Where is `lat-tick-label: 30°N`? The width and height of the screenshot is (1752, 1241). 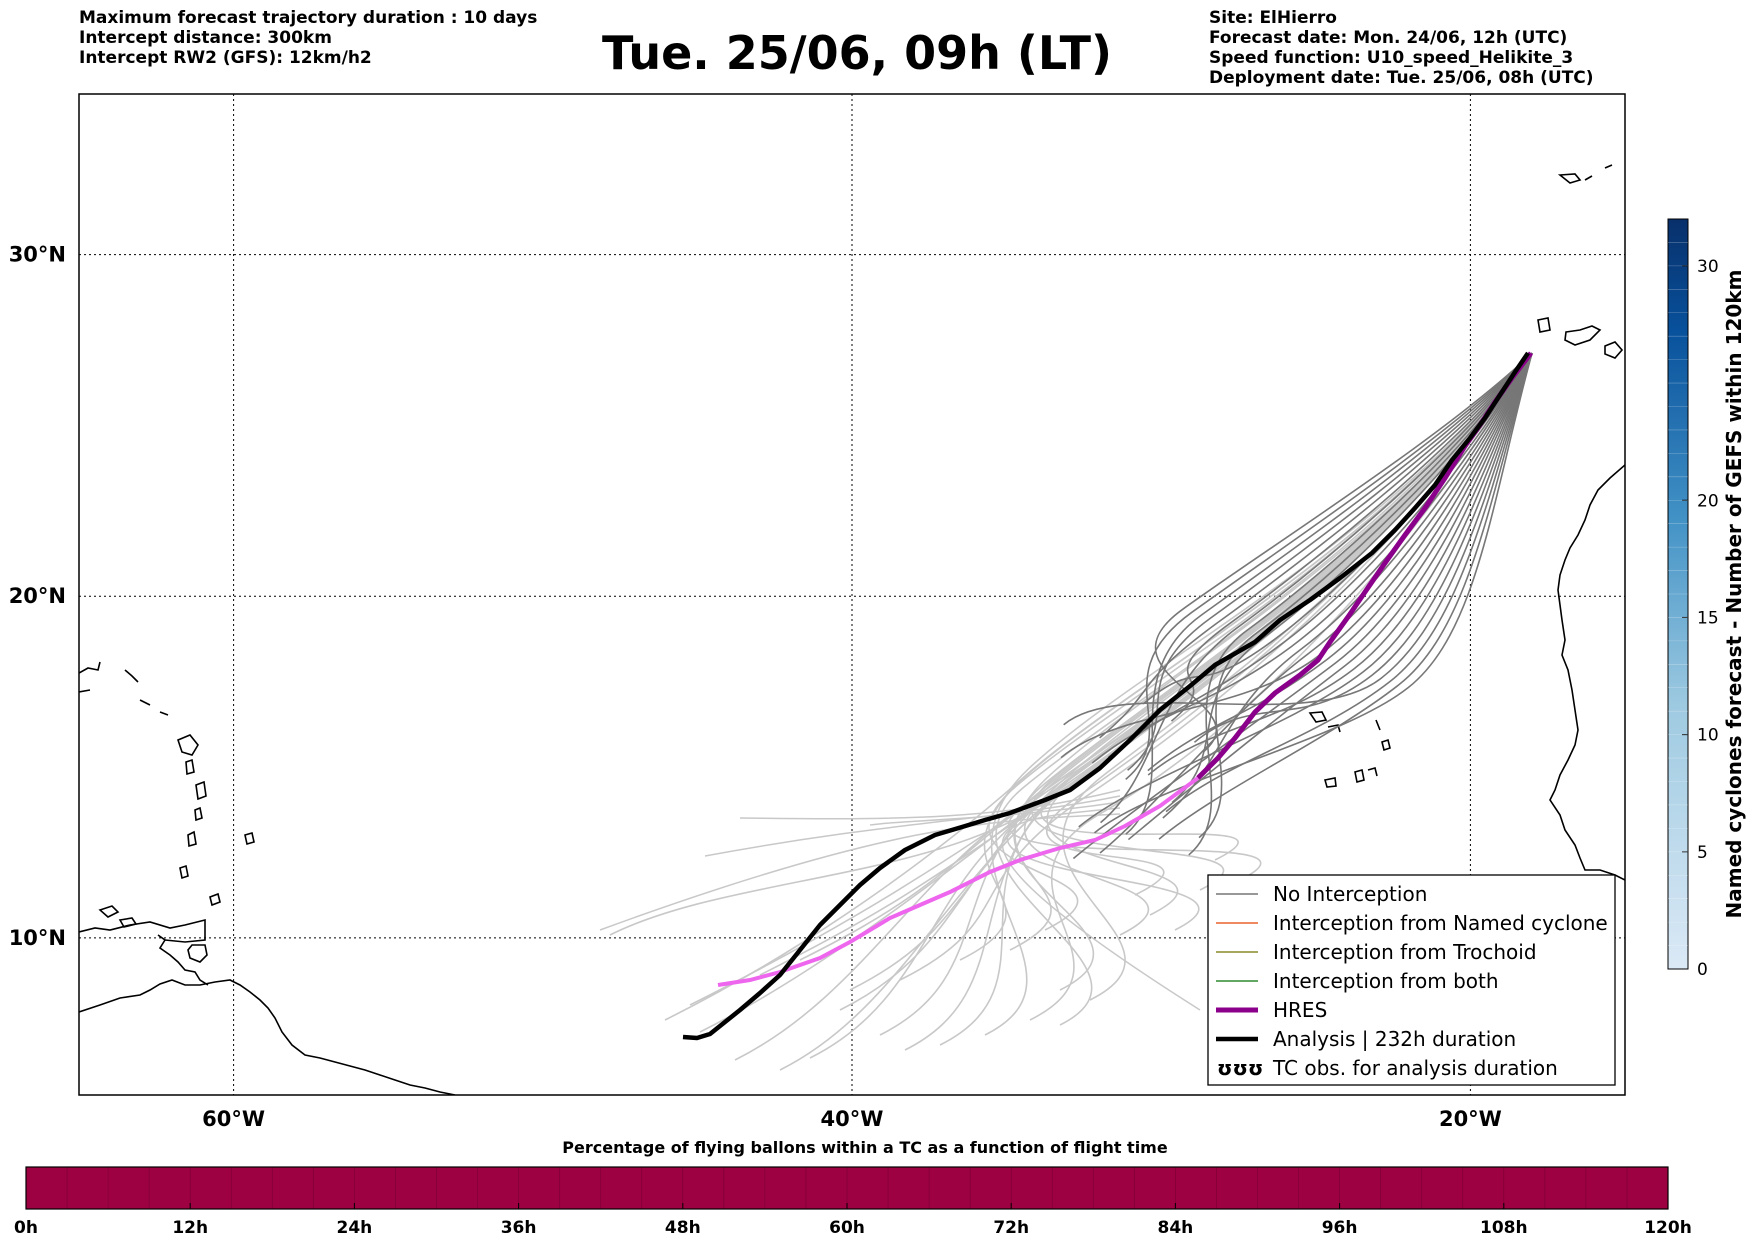 lat-tick-label: 30°N is located at coordinates (37, 255).